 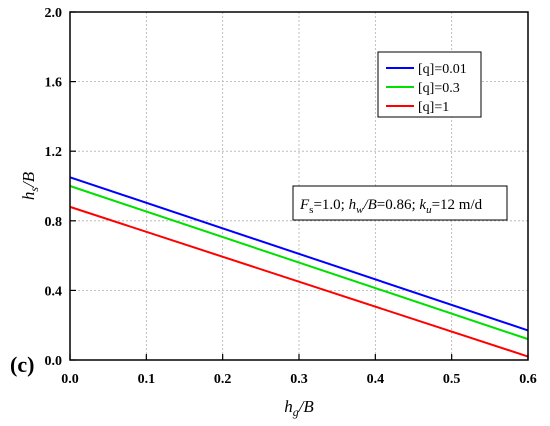 I want to click on legend-label: [q]=1, so click(x=433, y=107).